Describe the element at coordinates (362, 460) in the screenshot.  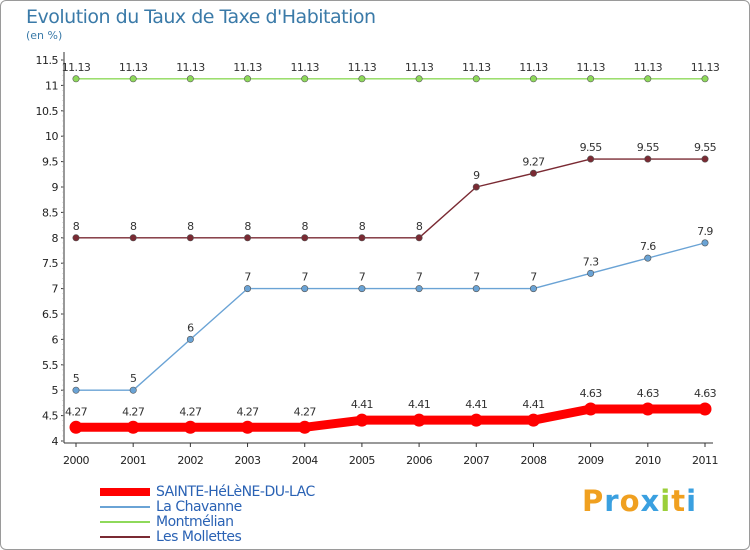
I see `x-tick-label: 2005` at that location.